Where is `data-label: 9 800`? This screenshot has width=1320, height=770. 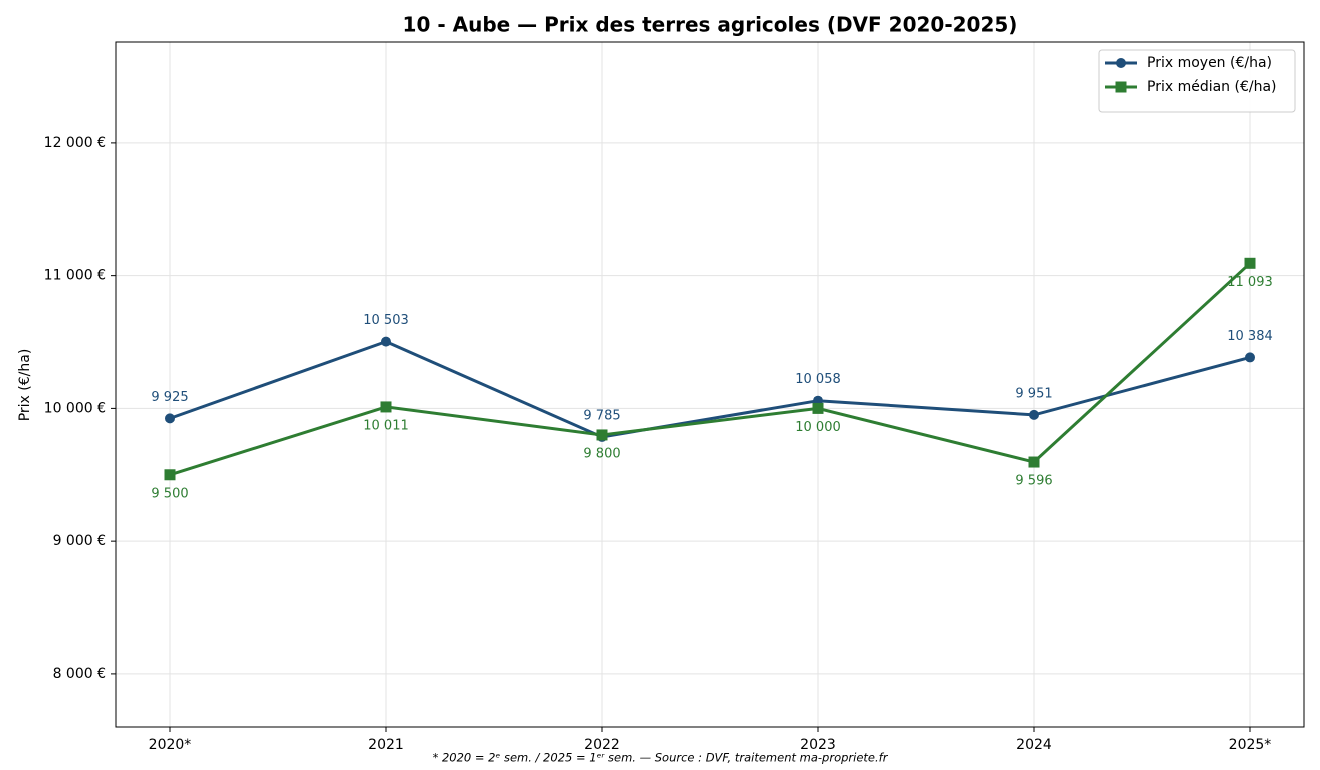
data-label: 9 800 is located at coordinates (601, 453).